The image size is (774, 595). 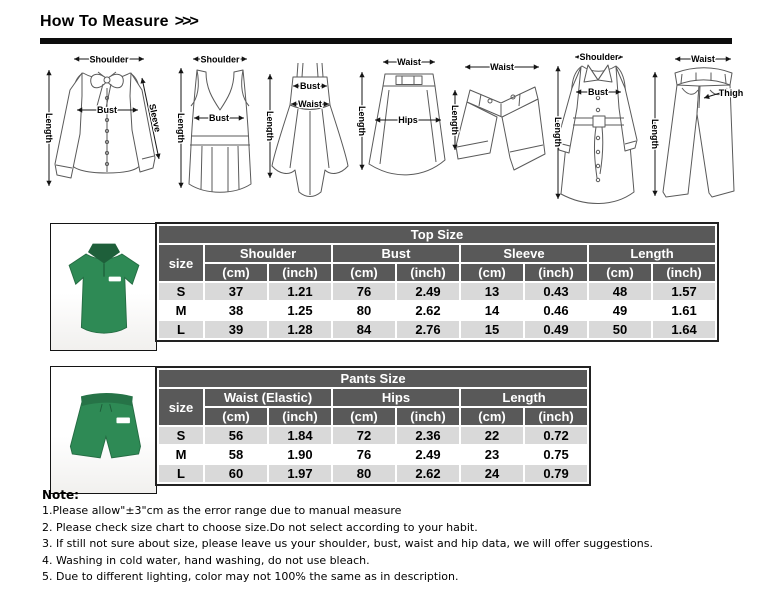 What do you see at coordinates (60, 495) in the screenshot?
I see `notes-heading: Note:` at bounding box center [60, 495].